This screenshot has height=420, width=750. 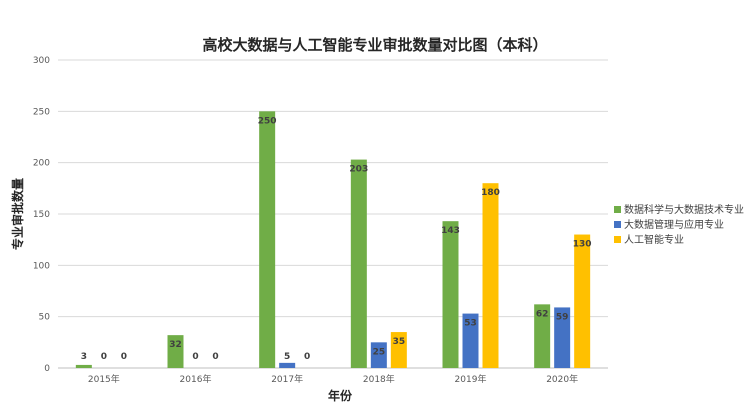 What do you see at coordinates (490, 193) in the screenshot?
I see `data-label: 180` at bounding box center [490, 193].